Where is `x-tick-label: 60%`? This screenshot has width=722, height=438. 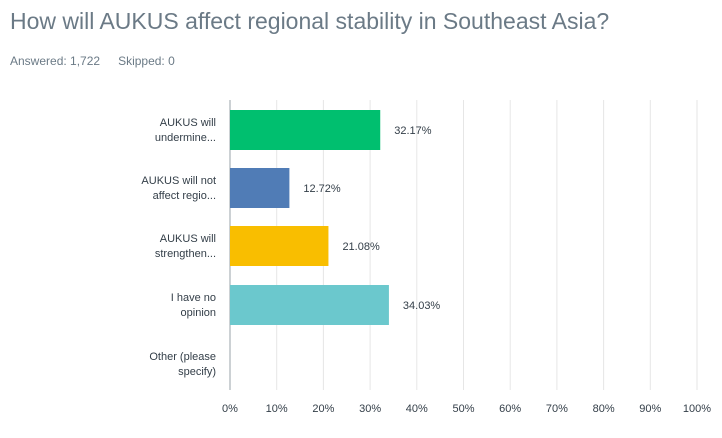 x-tick-label: 60% is located at coordinates (510, 409).